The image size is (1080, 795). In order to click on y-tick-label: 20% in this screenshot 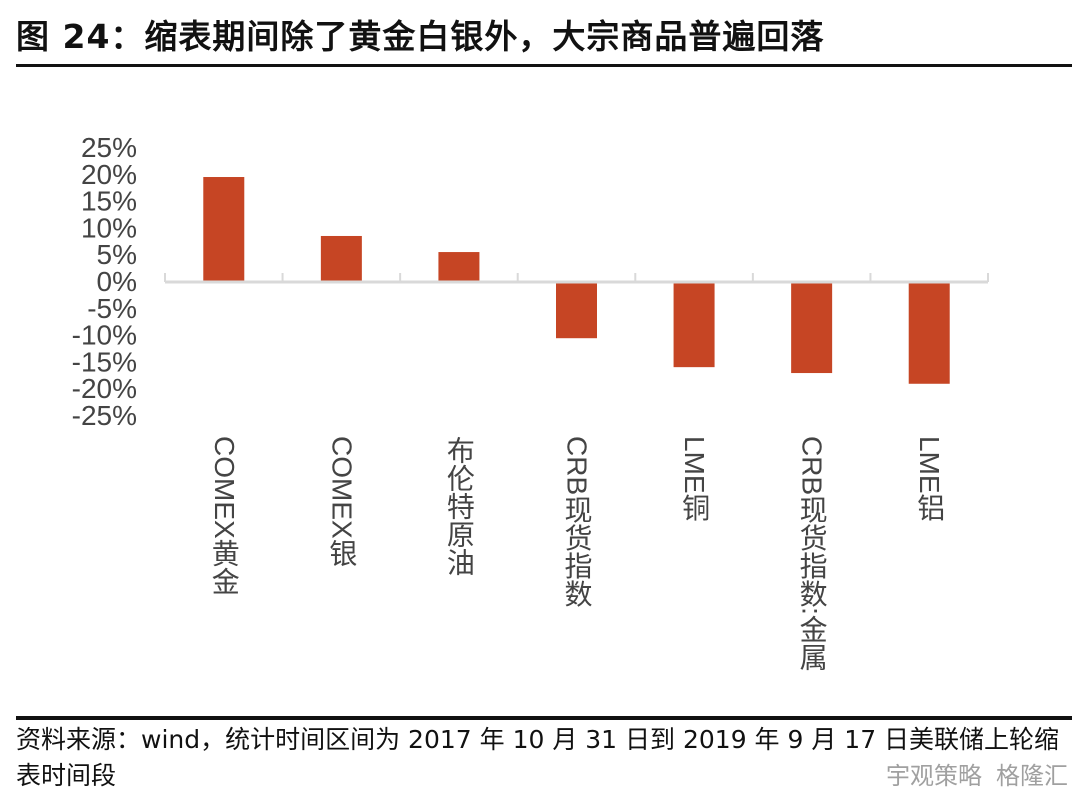, I will do `click(109, 174)`.